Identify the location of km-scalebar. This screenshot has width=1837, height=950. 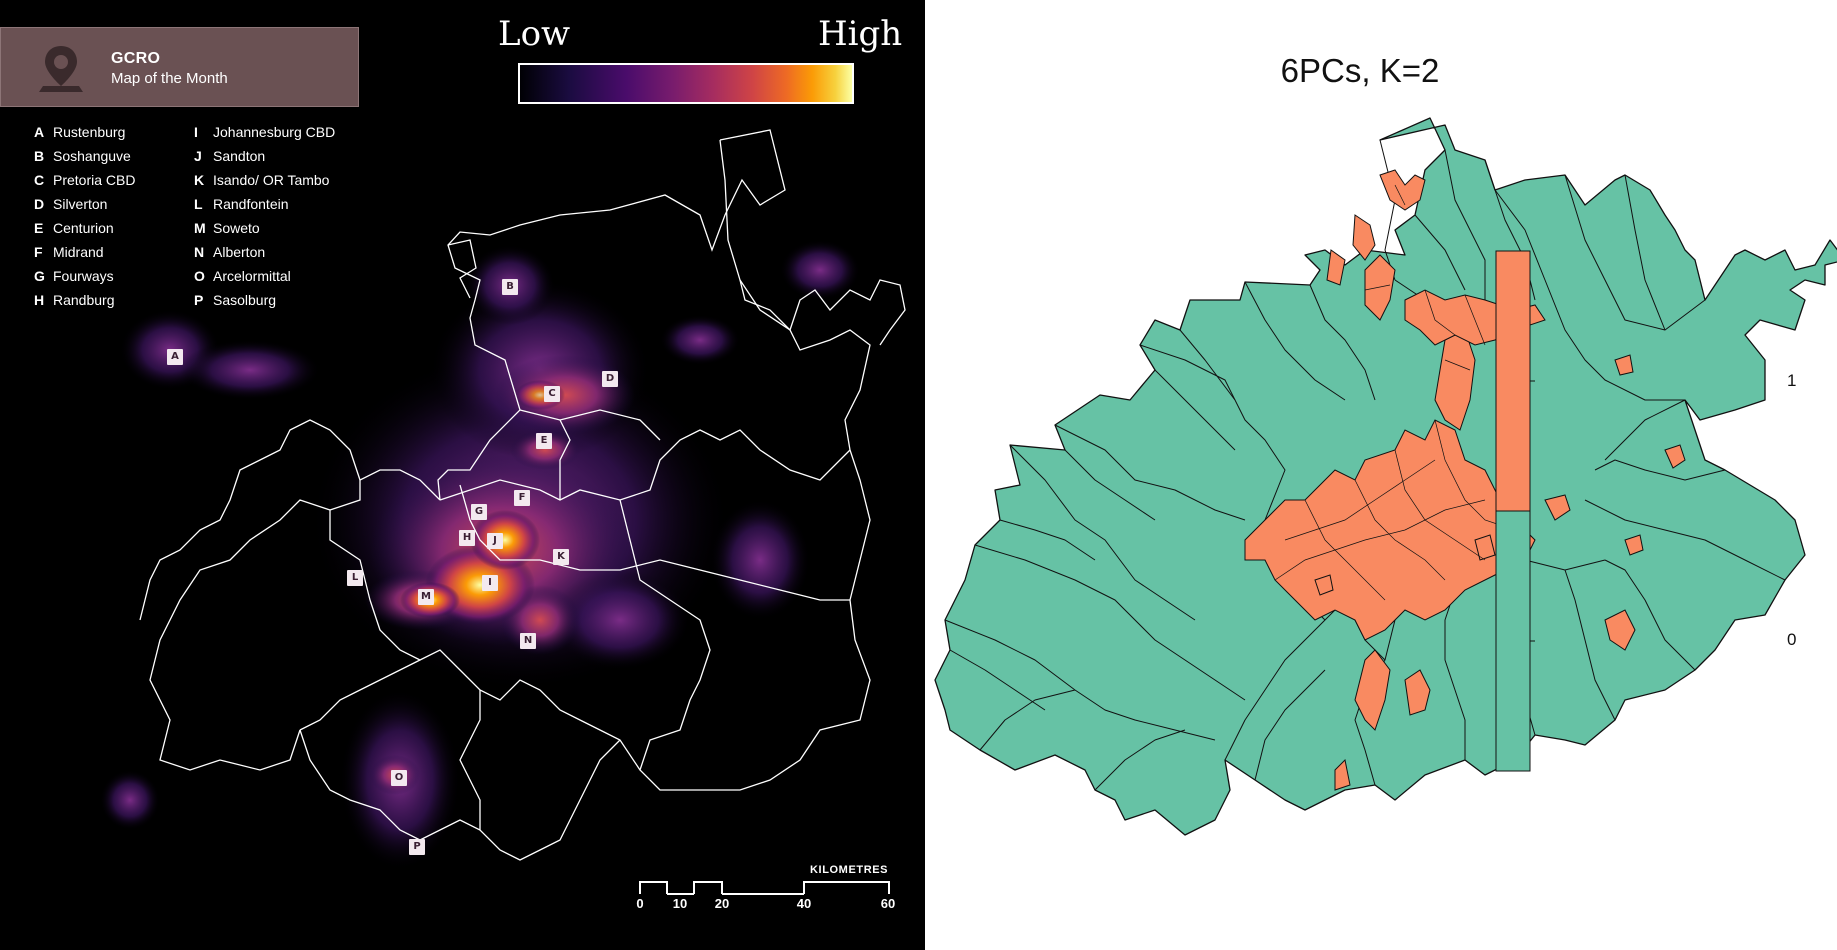
(764, 888).